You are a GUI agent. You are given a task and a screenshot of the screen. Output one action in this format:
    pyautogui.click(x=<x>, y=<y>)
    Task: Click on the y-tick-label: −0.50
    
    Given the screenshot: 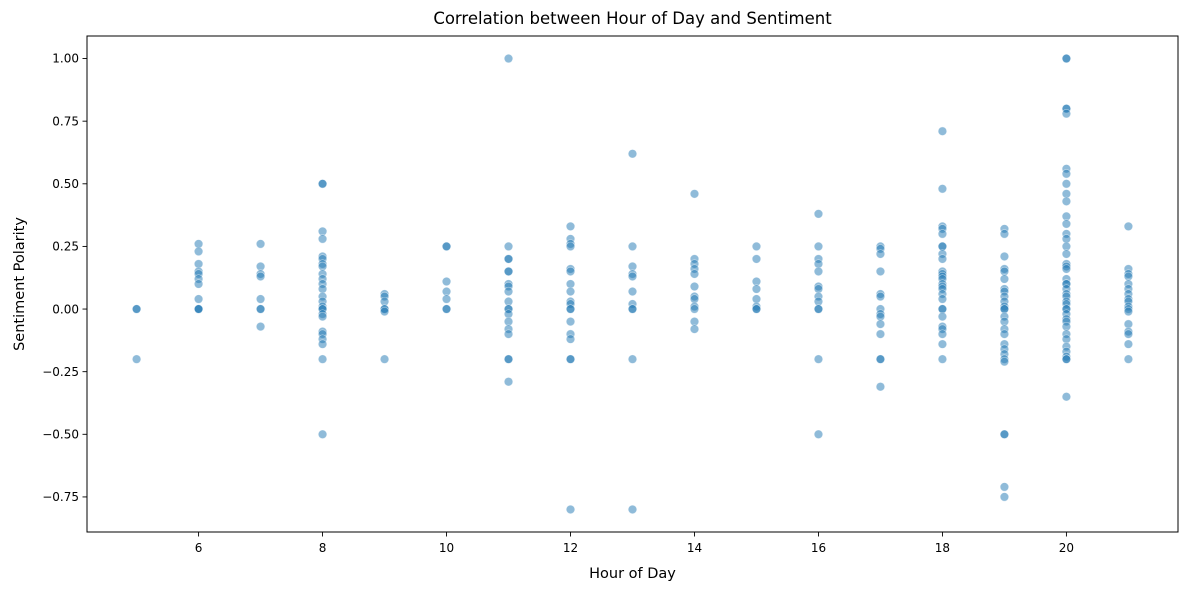 What is the action you would take?
    pyautogui.click(x=60, y=435)
    